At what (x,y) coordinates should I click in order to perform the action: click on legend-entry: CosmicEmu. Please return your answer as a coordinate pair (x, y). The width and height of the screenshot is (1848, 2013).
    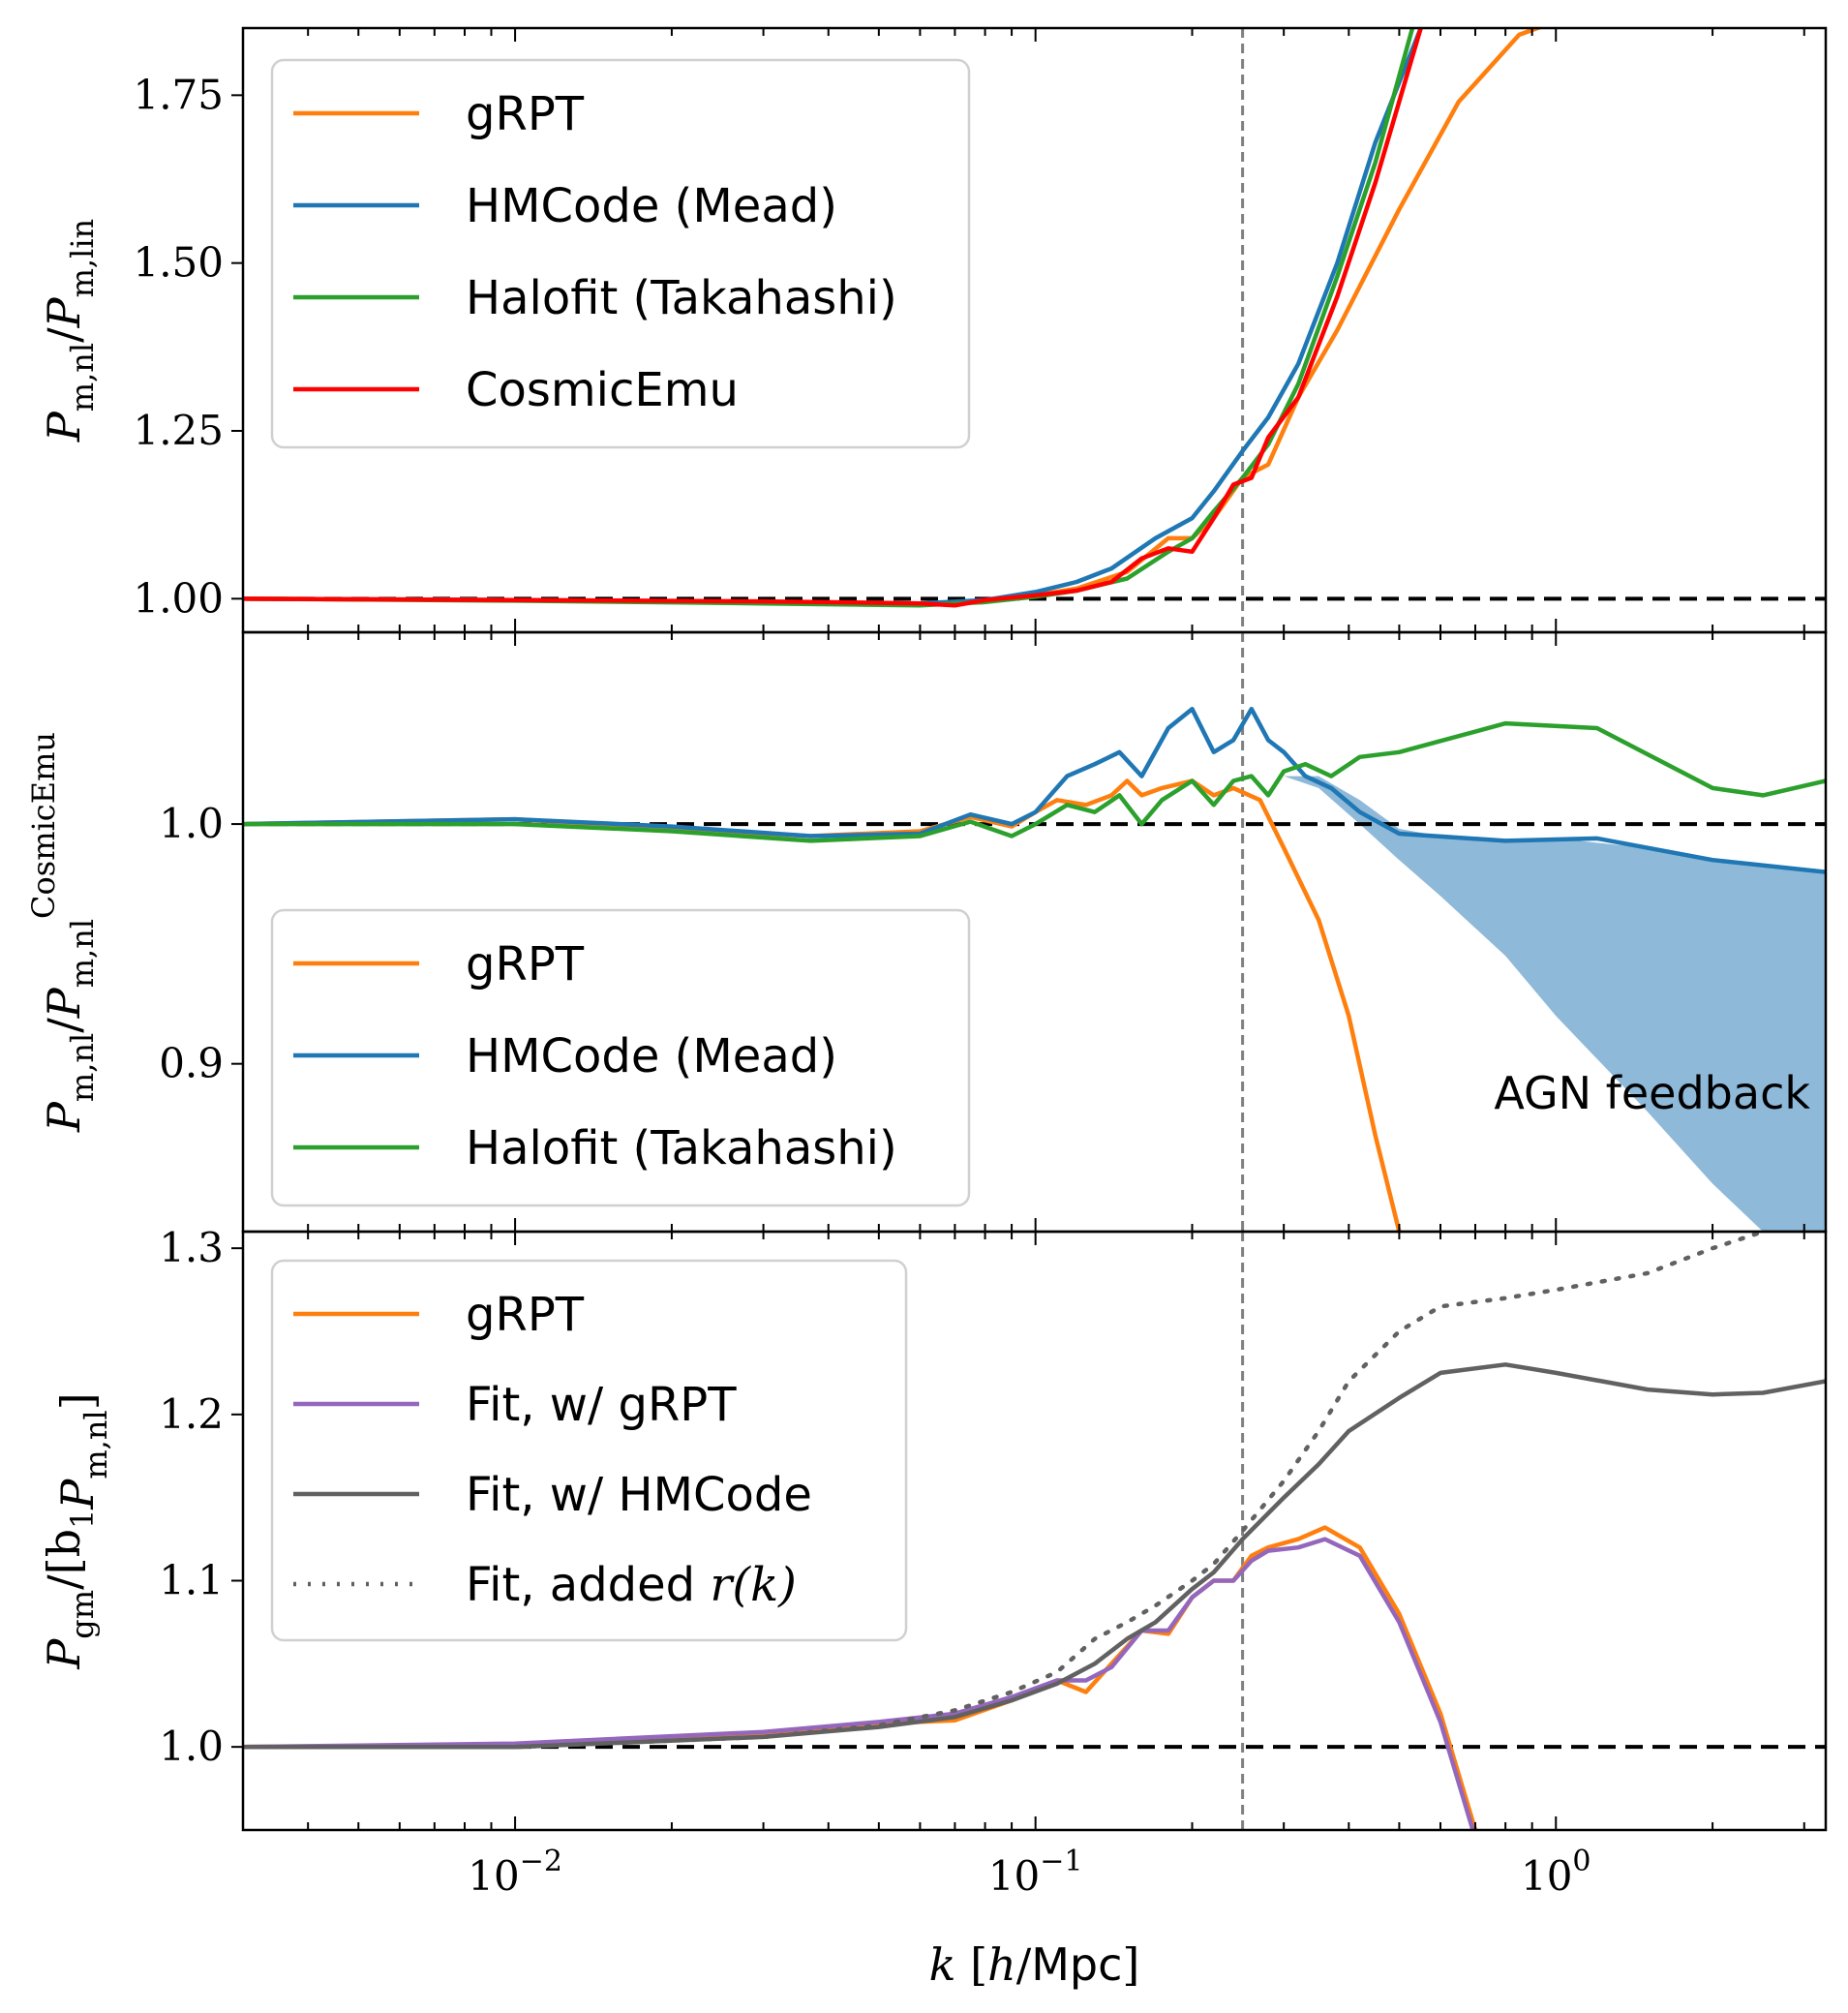
    Looking at the image, I should click on (602, 390).